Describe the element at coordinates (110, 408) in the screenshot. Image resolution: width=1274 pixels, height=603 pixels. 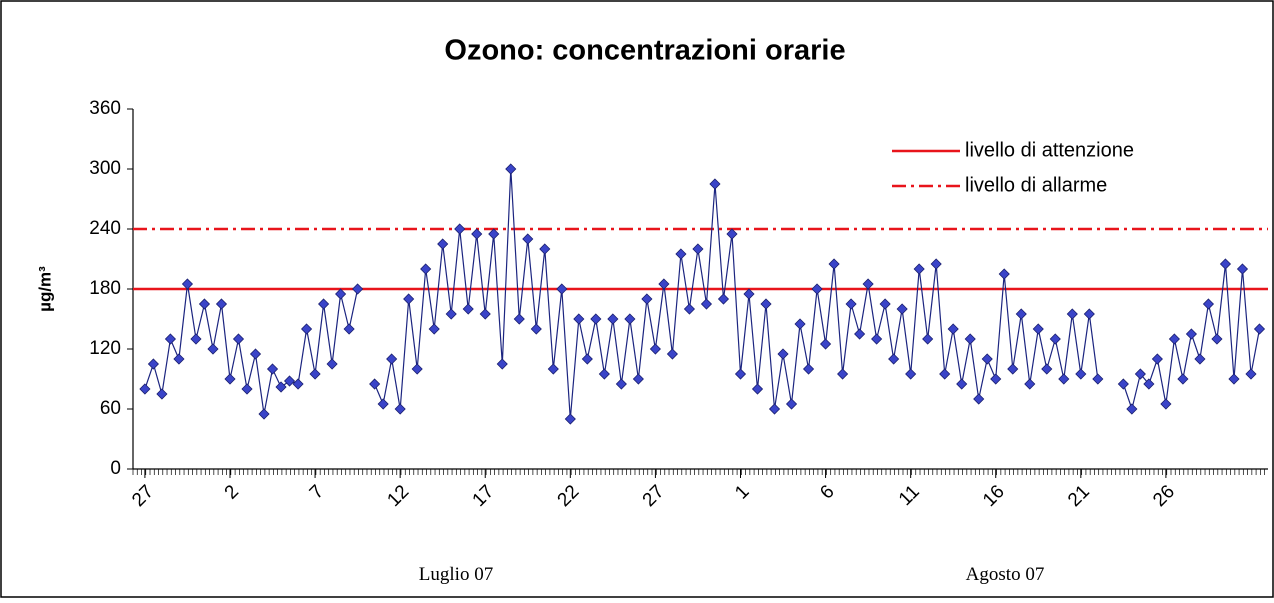
I see `y-tick-label: 60` at that location.